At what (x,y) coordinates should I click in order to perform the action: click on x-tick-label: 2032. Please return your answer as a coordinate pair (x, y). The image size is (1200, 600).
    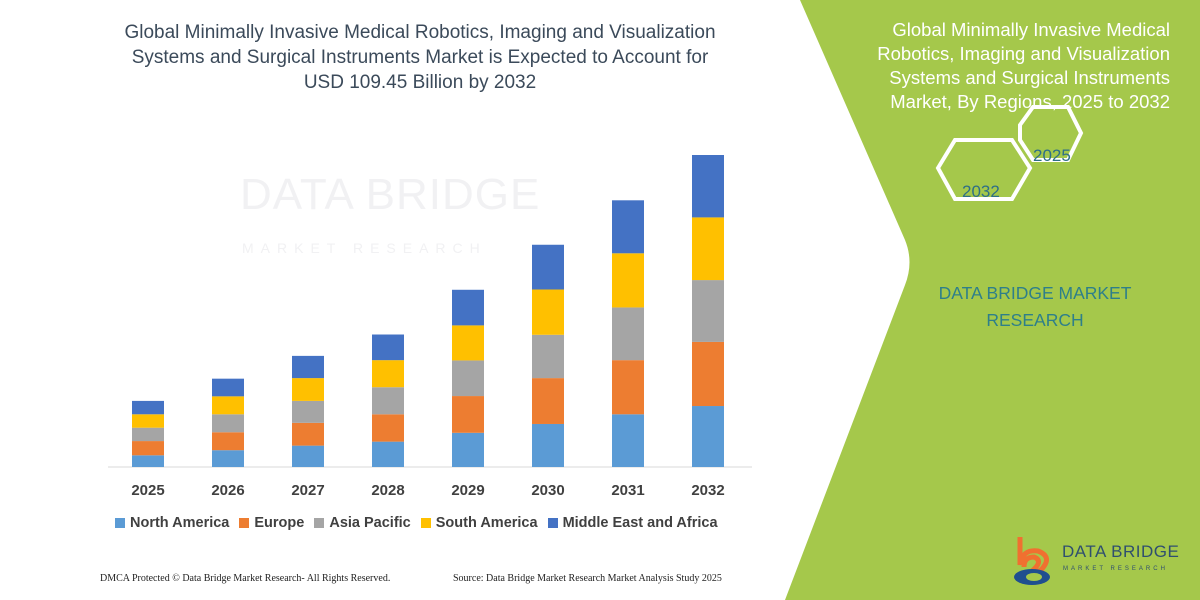
    Looking at the image, I should click on (708, 490).